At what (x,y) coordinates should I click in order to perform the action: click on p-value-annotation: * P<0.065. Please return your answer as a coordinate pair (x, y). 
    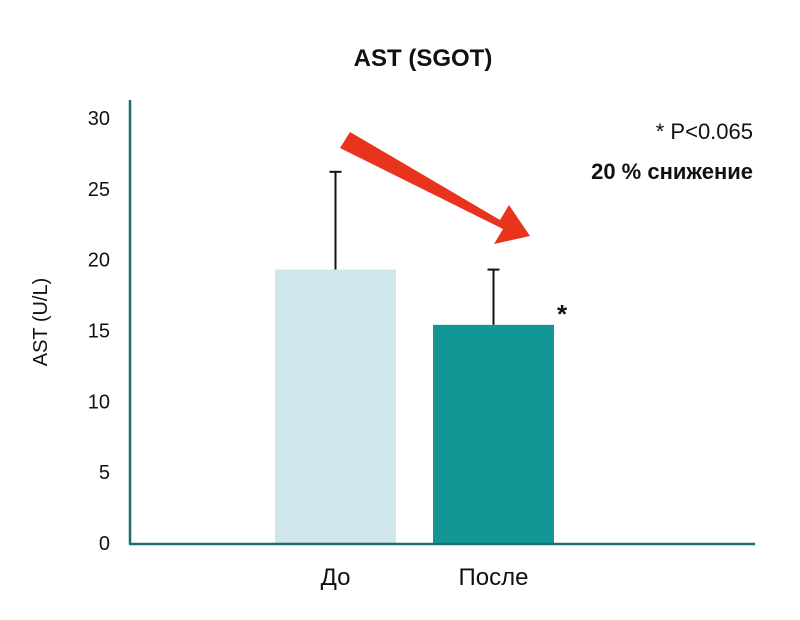
    Looking at the image, I should click on (704, 131).